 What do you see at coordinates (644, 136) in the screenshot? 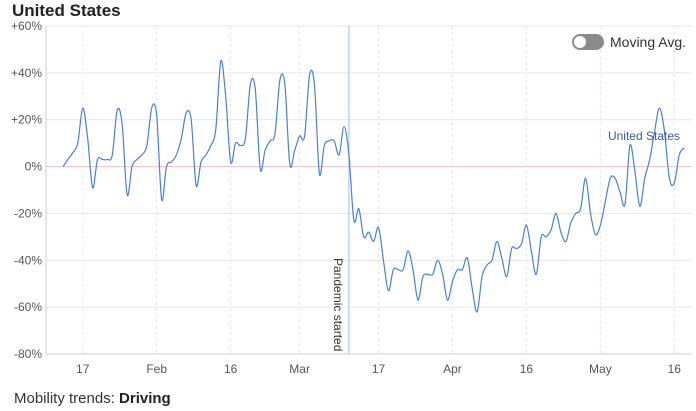
I see `series-label: United States` at bounding box center [644, 136].